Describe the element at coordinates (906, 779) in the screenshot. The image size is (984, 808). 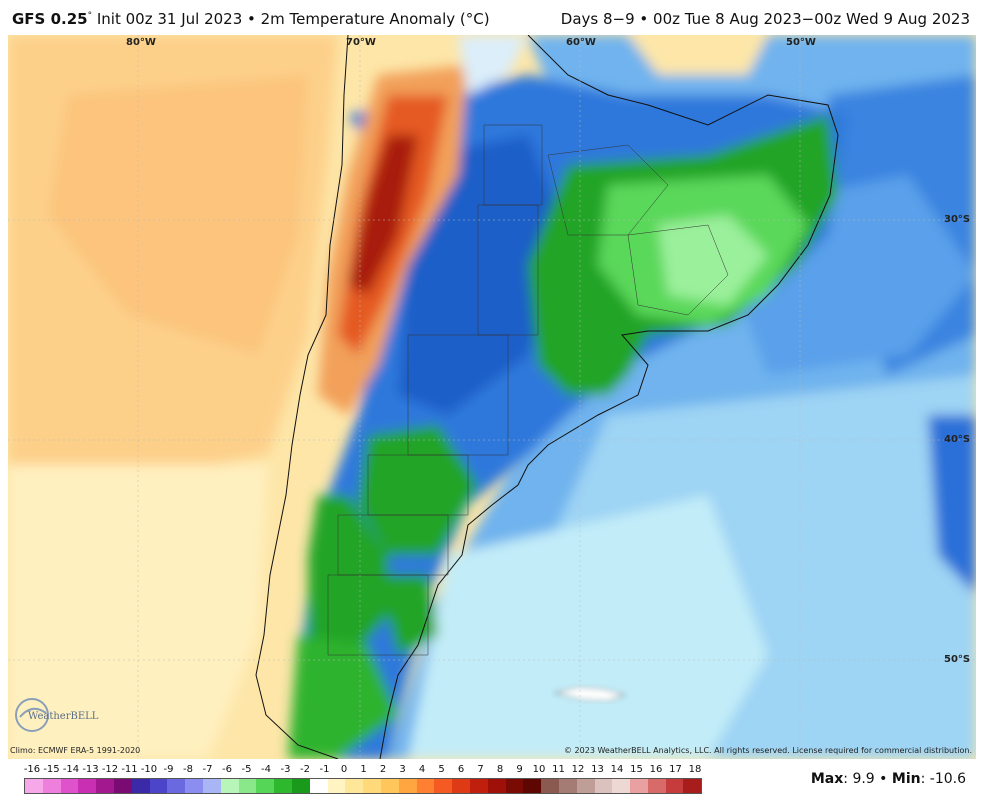
I see `min-label: Min` at that location.